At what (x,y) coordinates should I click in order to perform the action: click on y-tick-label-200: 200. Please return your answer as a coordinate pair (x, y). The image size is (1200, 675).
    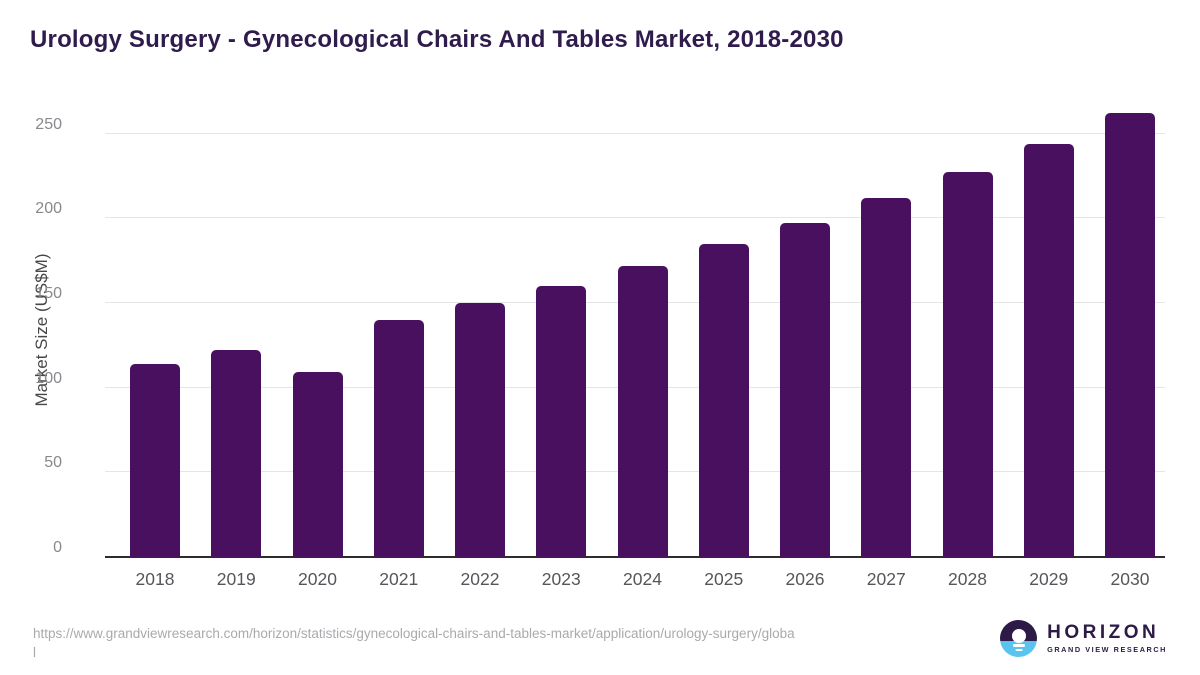
    Looking at the image, I should click on (48, 209).